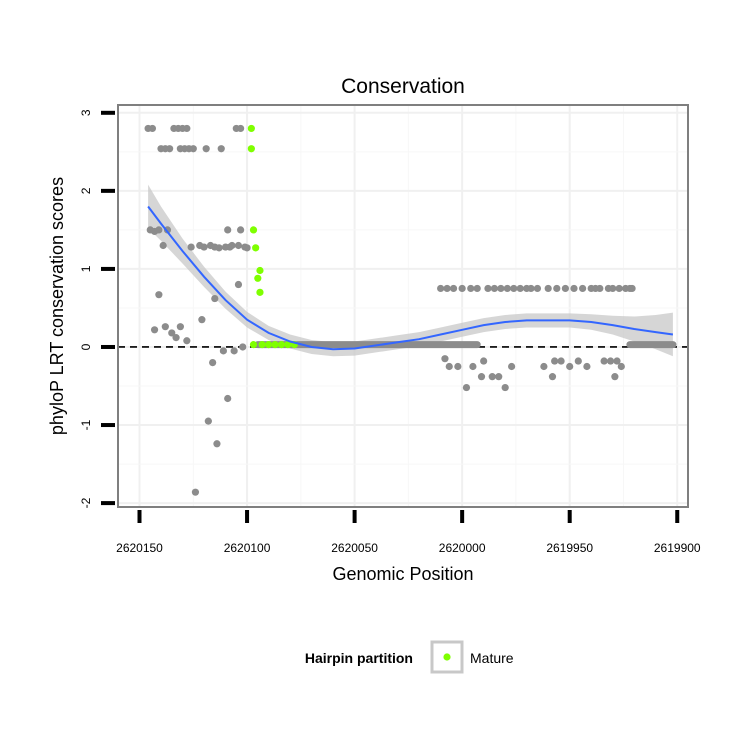  Describe the element at coordinates (139, 548) in the screenshot. I see `x-tick-label-0: 2620150` at that location.